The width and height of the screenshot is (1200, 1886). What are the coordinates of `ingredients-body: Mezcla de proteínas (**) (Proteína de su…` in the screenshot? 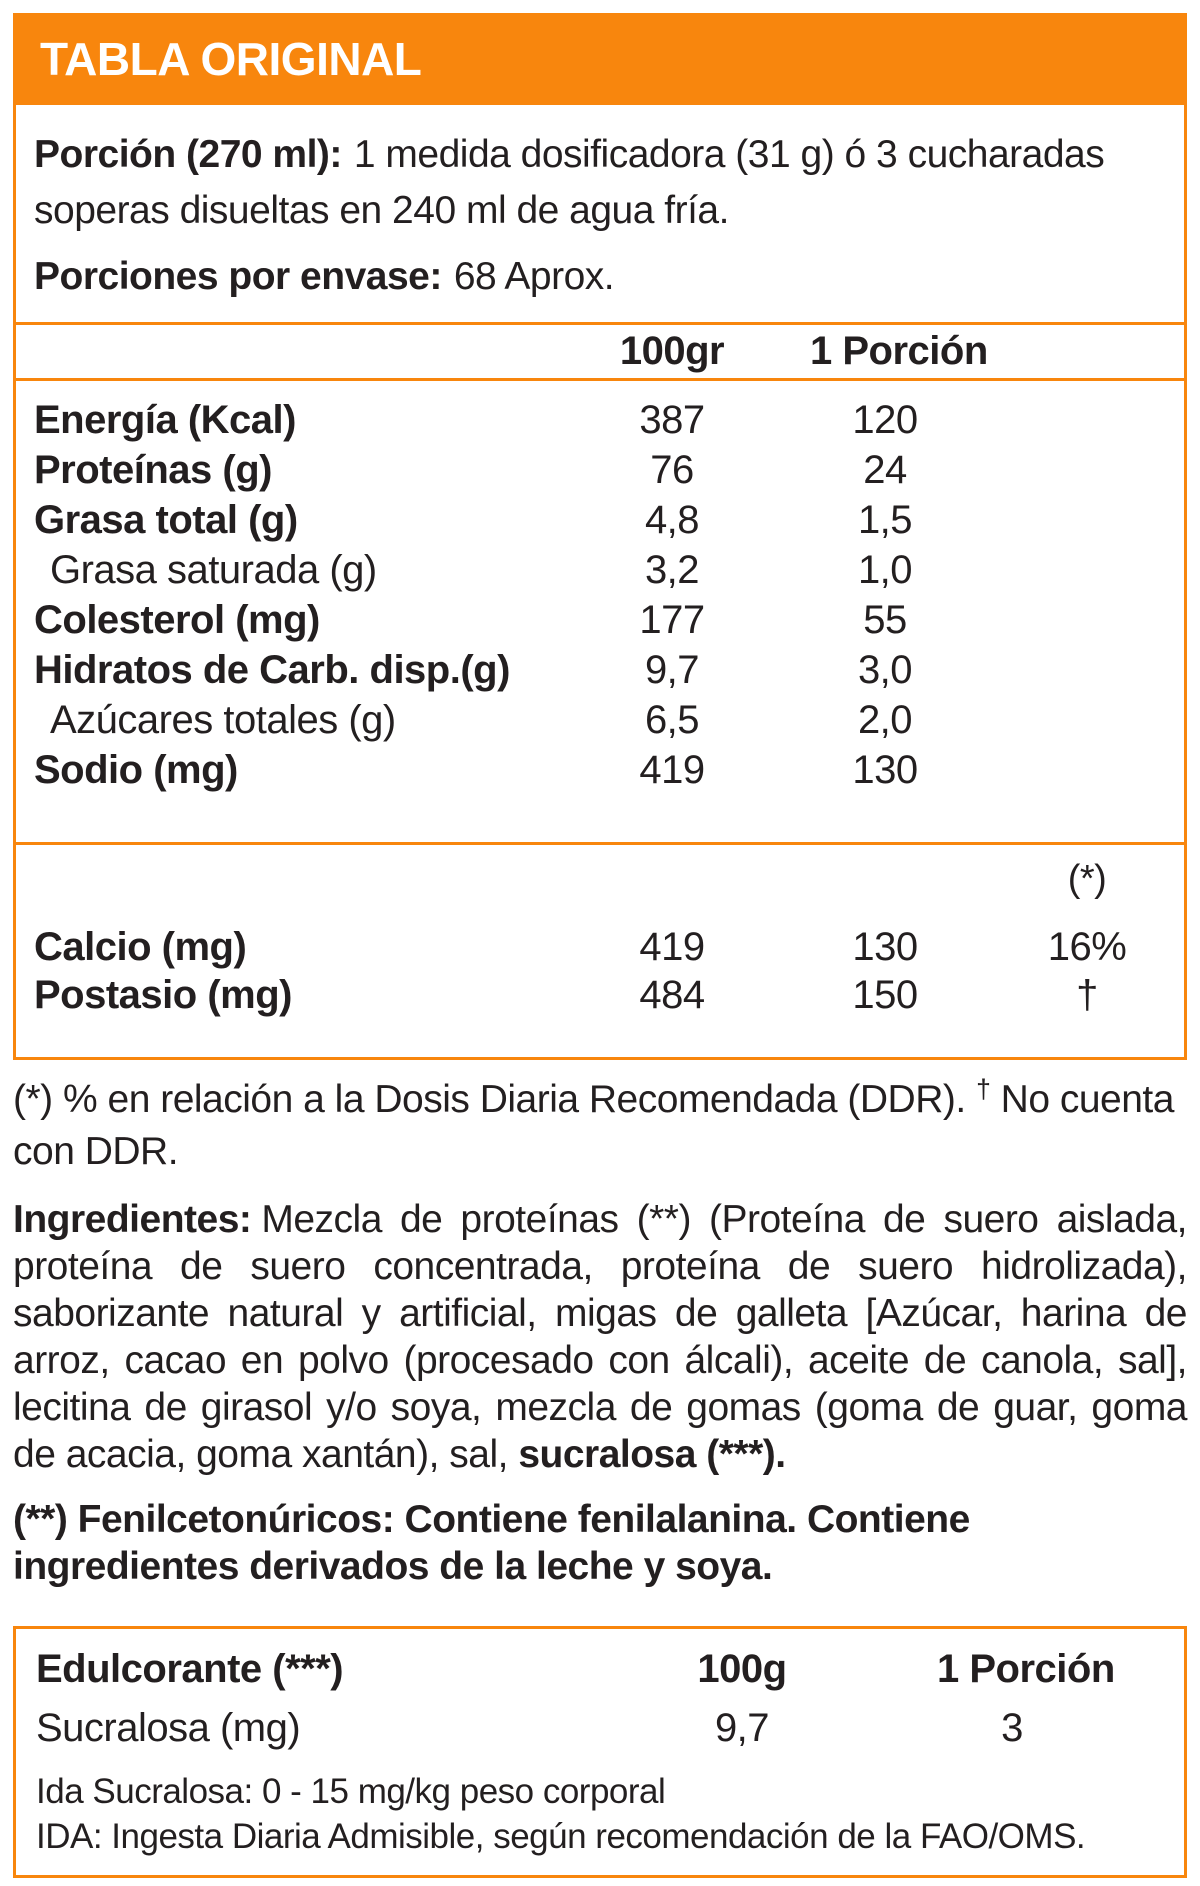 It's located at (600, 1337).